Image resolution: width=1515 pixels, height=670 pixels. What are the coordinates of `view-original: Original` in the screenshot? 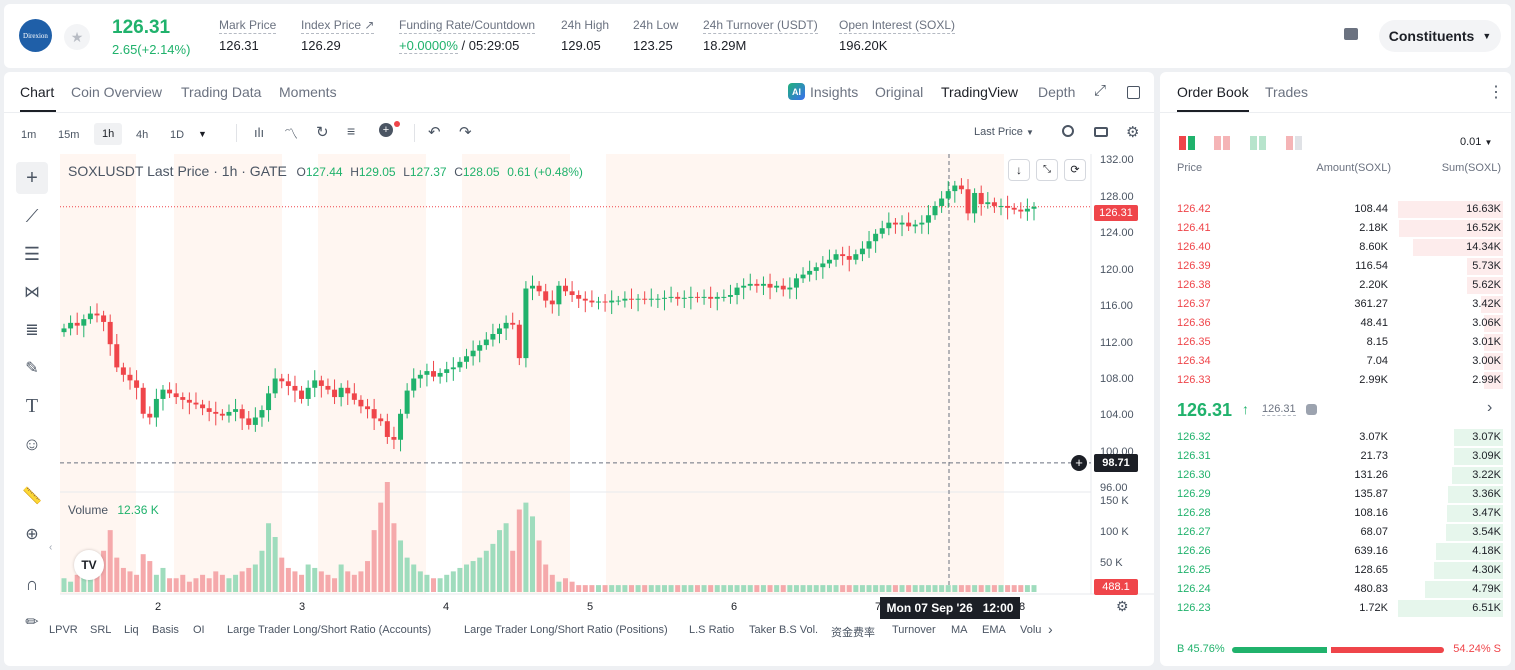 It's located at (899, 92).